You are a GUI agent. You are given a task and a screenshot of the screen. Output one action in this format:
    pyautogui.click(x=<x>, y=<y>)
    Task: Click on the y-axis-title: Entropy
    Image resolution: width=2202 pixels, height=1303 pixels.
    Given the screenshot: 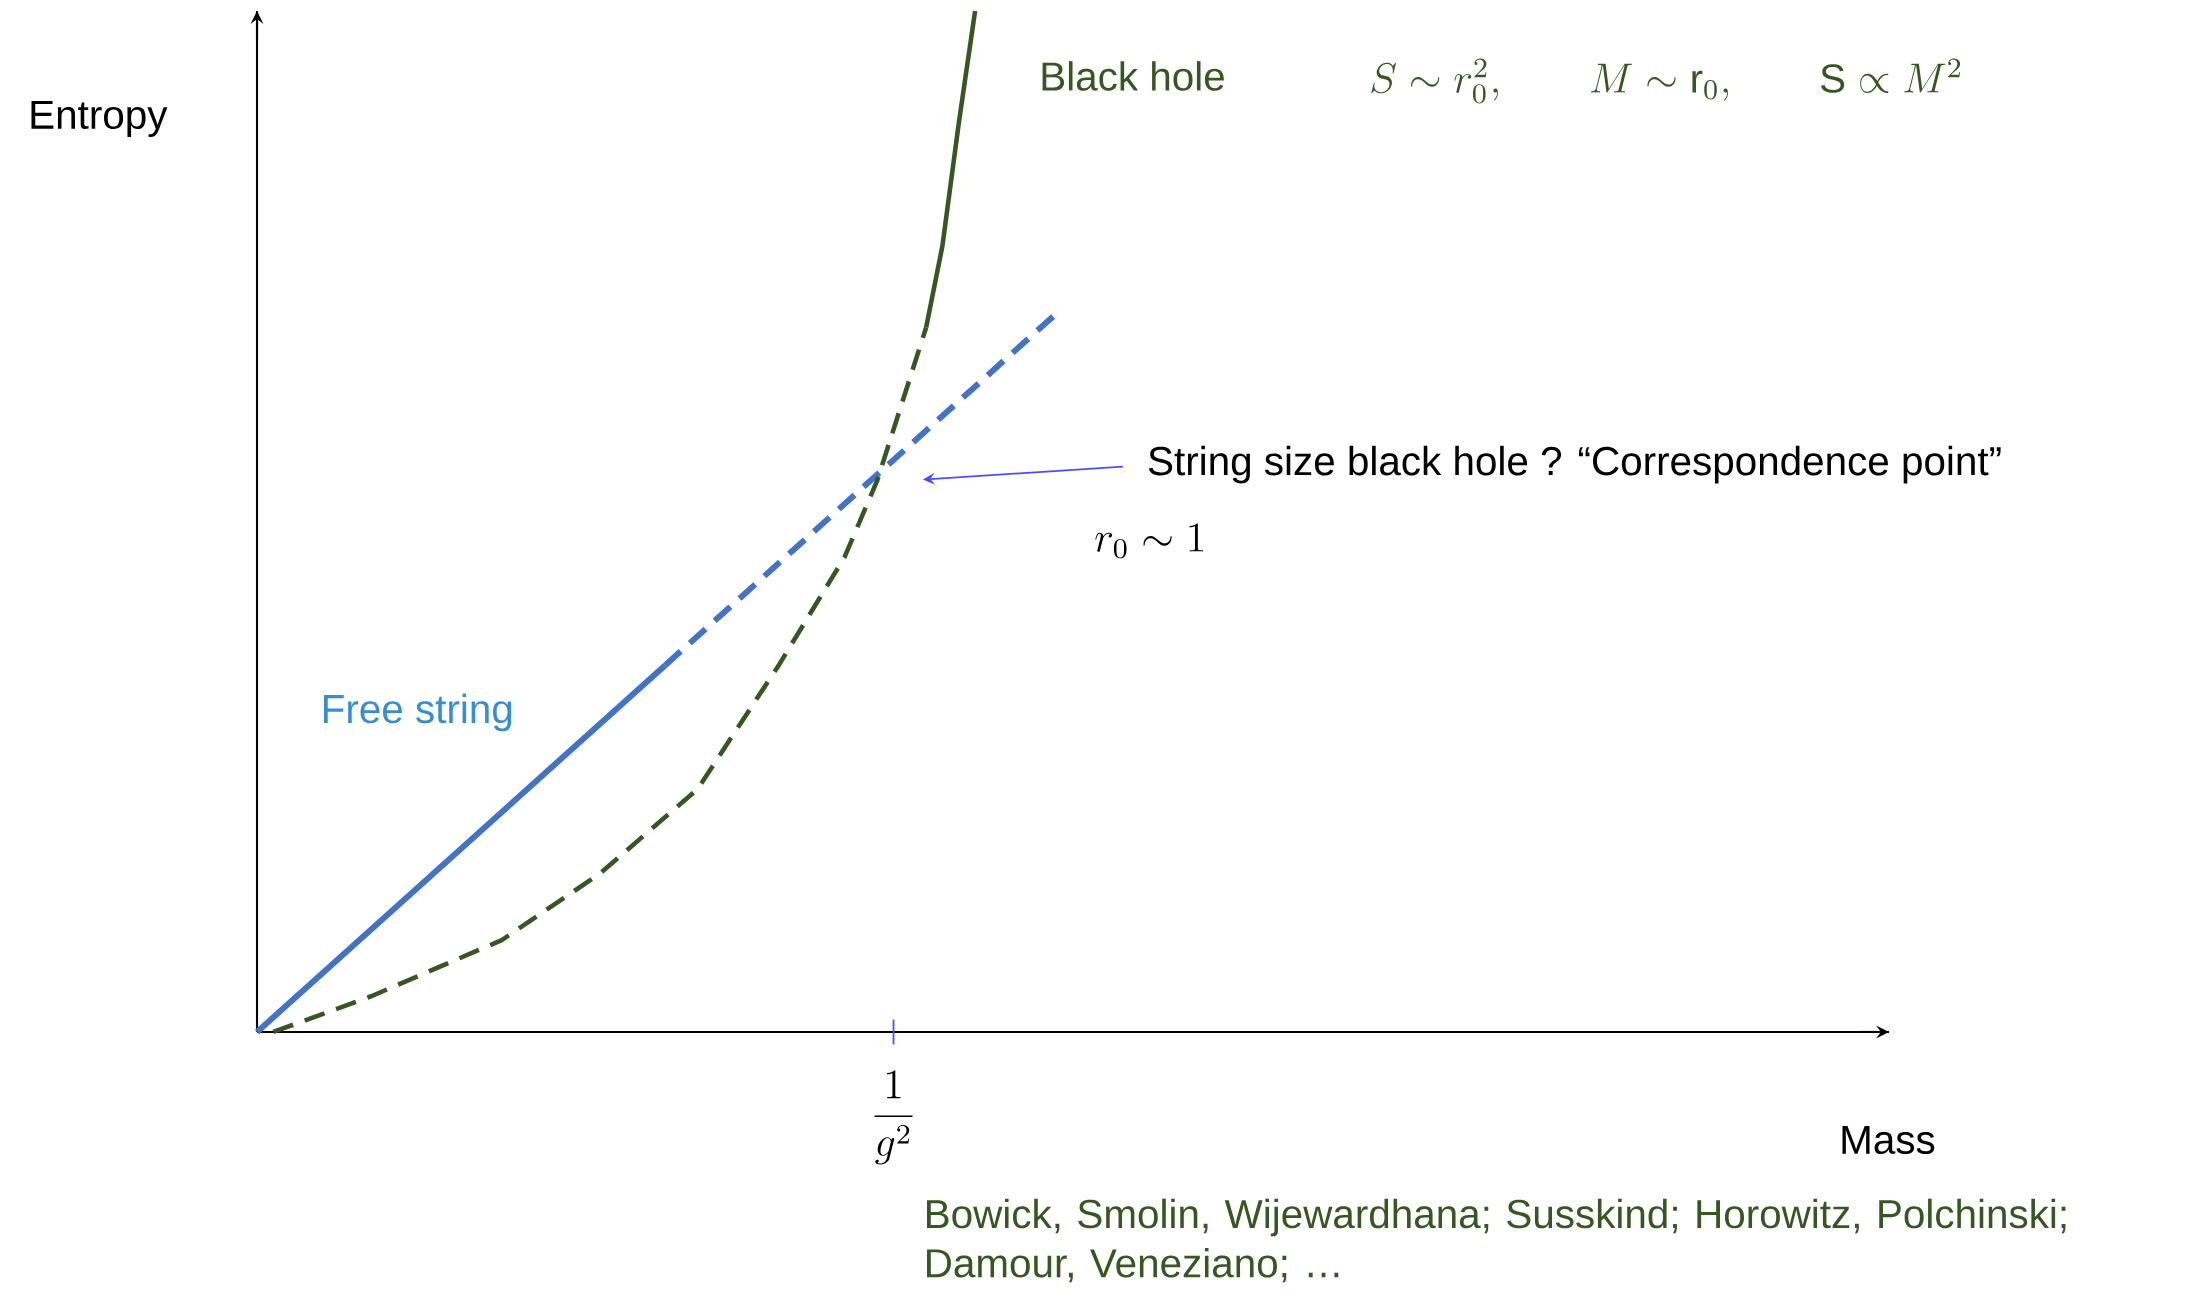 What is the action you would take?
    pyautogui.click(x=99, y=119)
    